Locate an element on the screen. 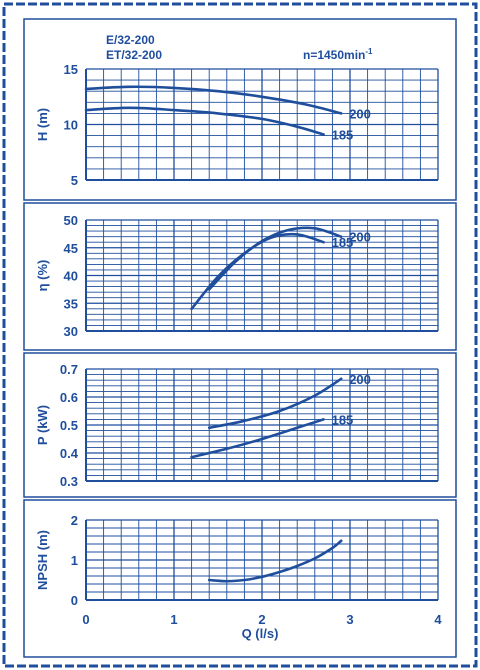 The width and height of the screenshot is (480, 670). x-axis-label: Q (l/s) is located at coordinates (260, 633).